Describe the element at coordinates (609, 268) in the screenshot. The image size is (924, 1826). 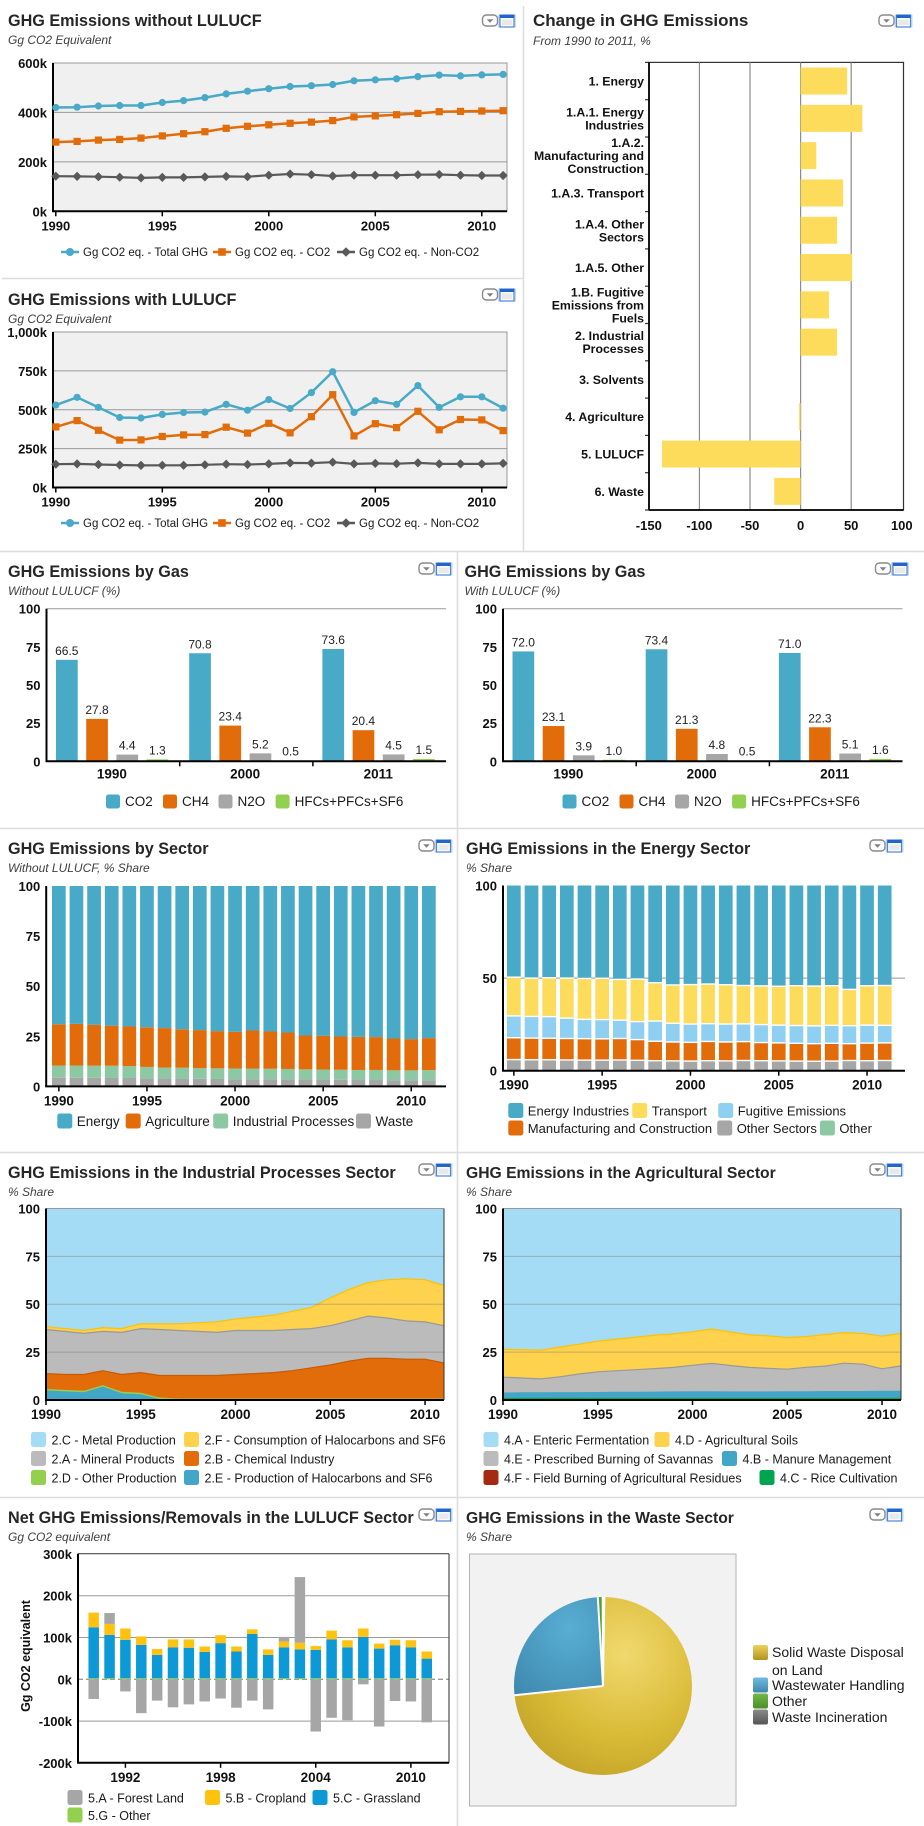
I see `svg-text: 1.A.5. Other` at that location.